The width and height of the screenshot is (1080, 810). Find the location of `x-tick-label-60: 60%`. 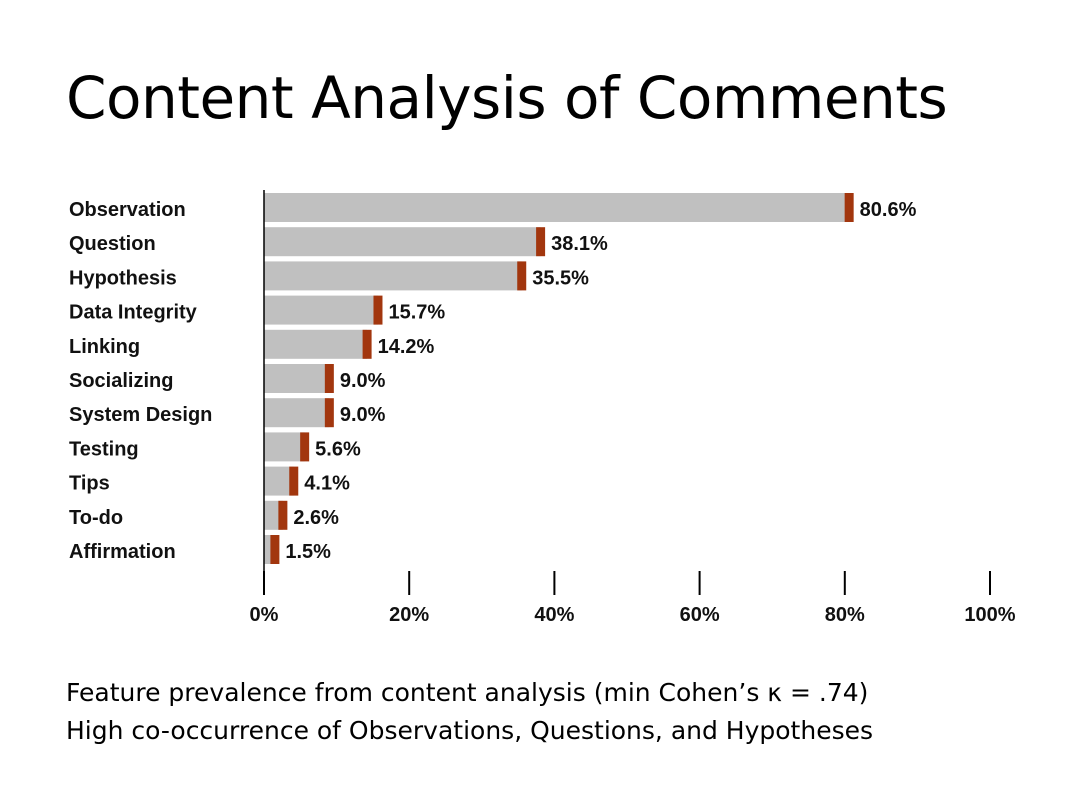

x-tick-label-60: 60% is located at coordinates (700, 615).